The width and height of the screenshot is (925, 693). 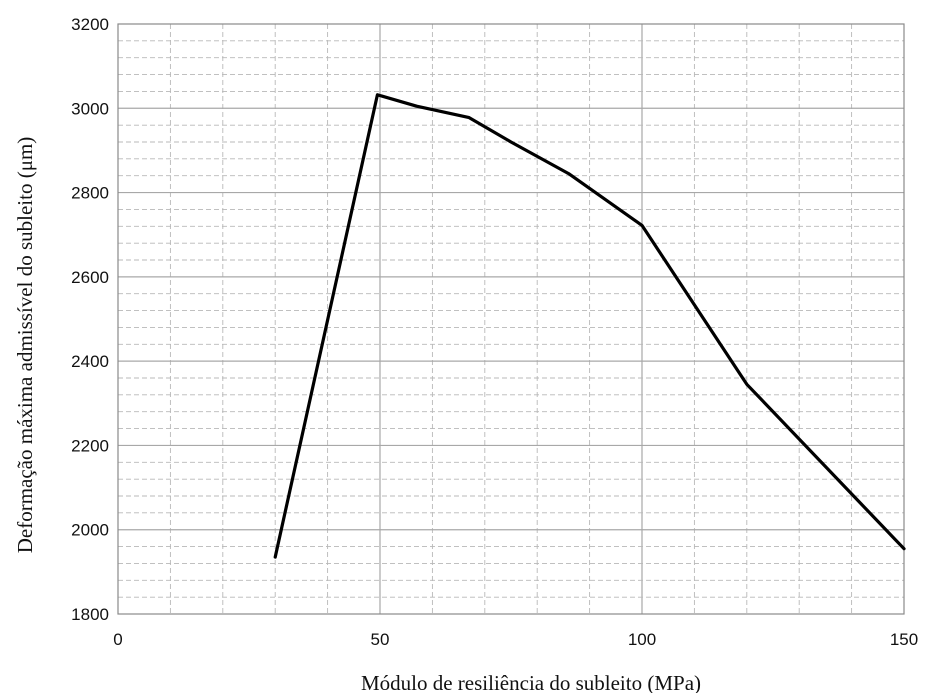 I want to click on y-tick-label: 3200, so click(x=90, y=24).